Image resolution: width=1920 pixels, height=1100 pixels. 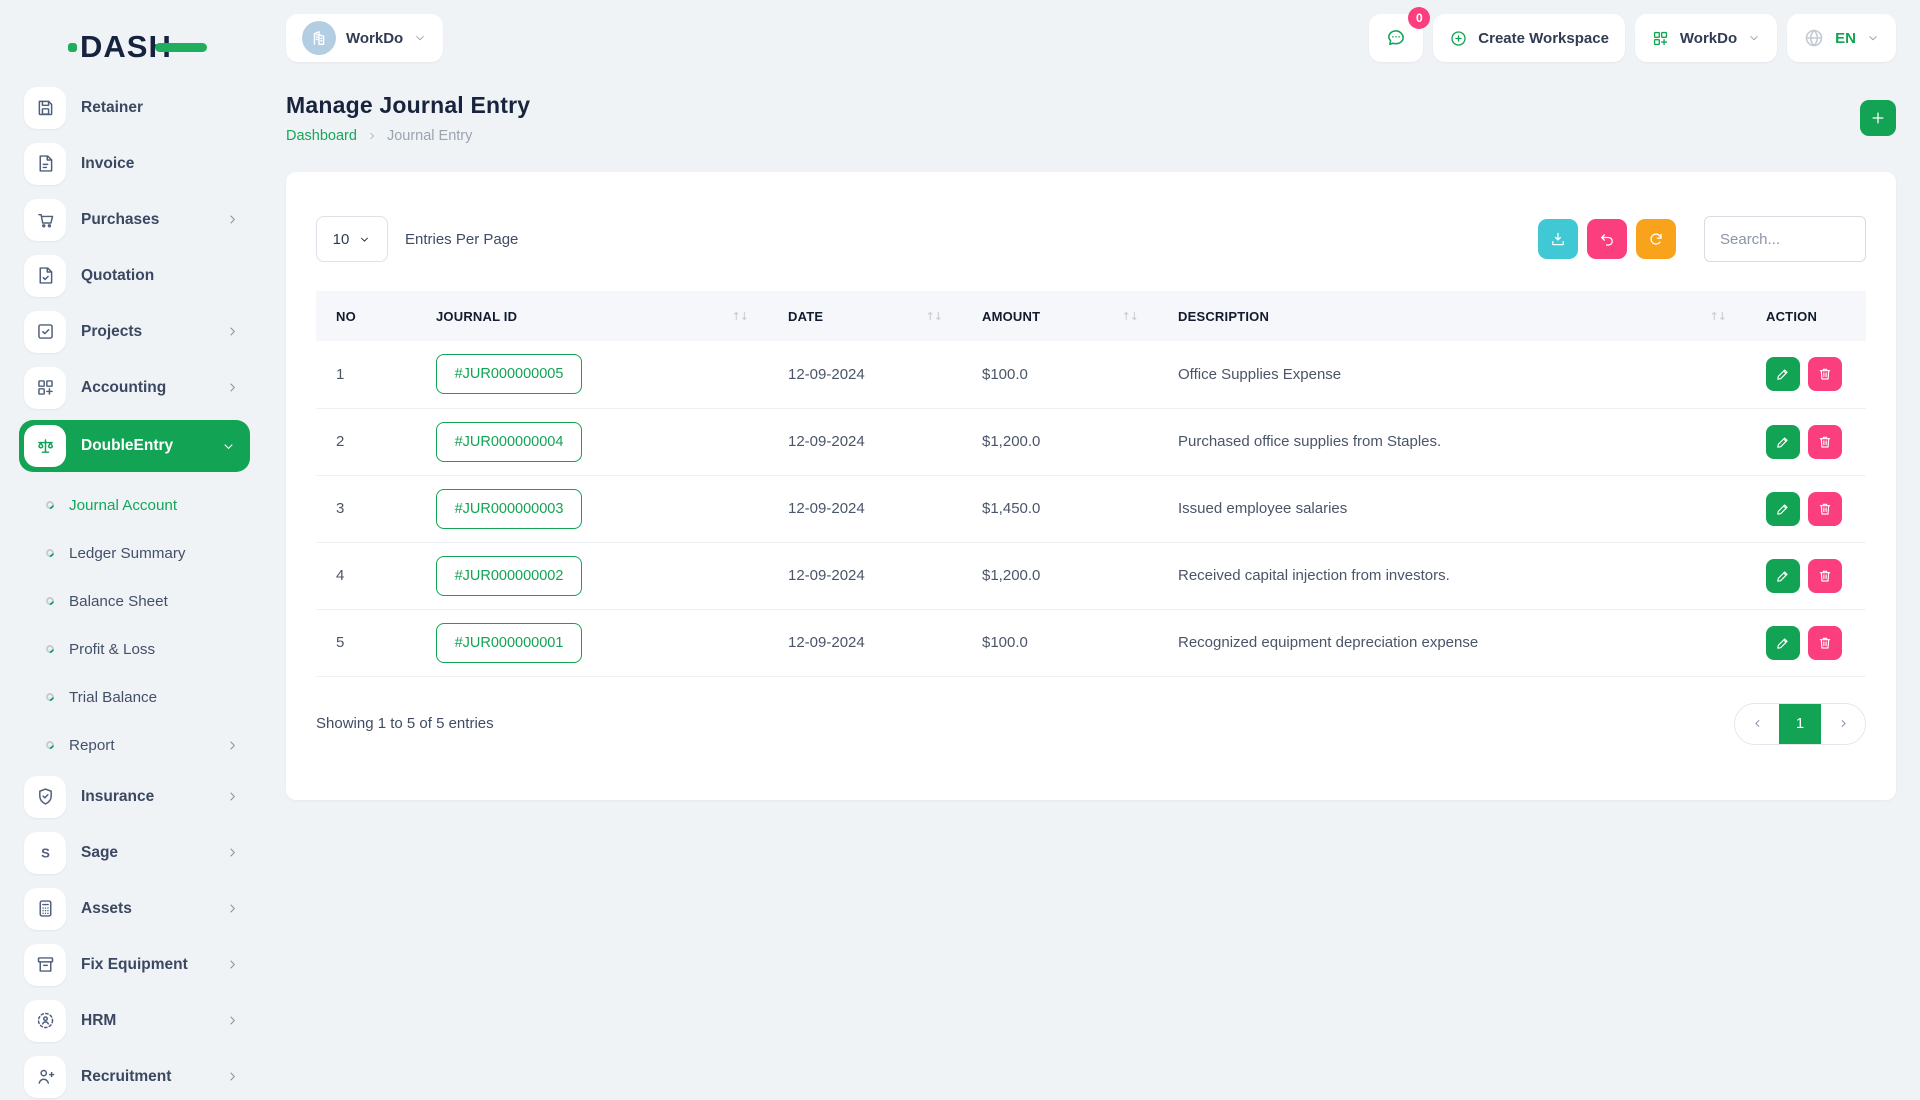 I want to click on logo-dot-icon, so click(x=72, y=47).